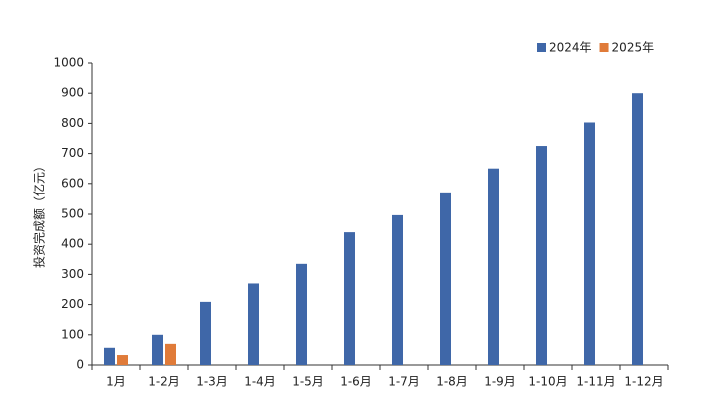 This screenshot has width=703, height=404. Describe the element at coordinates (72, 183) in the screenshot. I see `y-tick-label: 600` at that location.